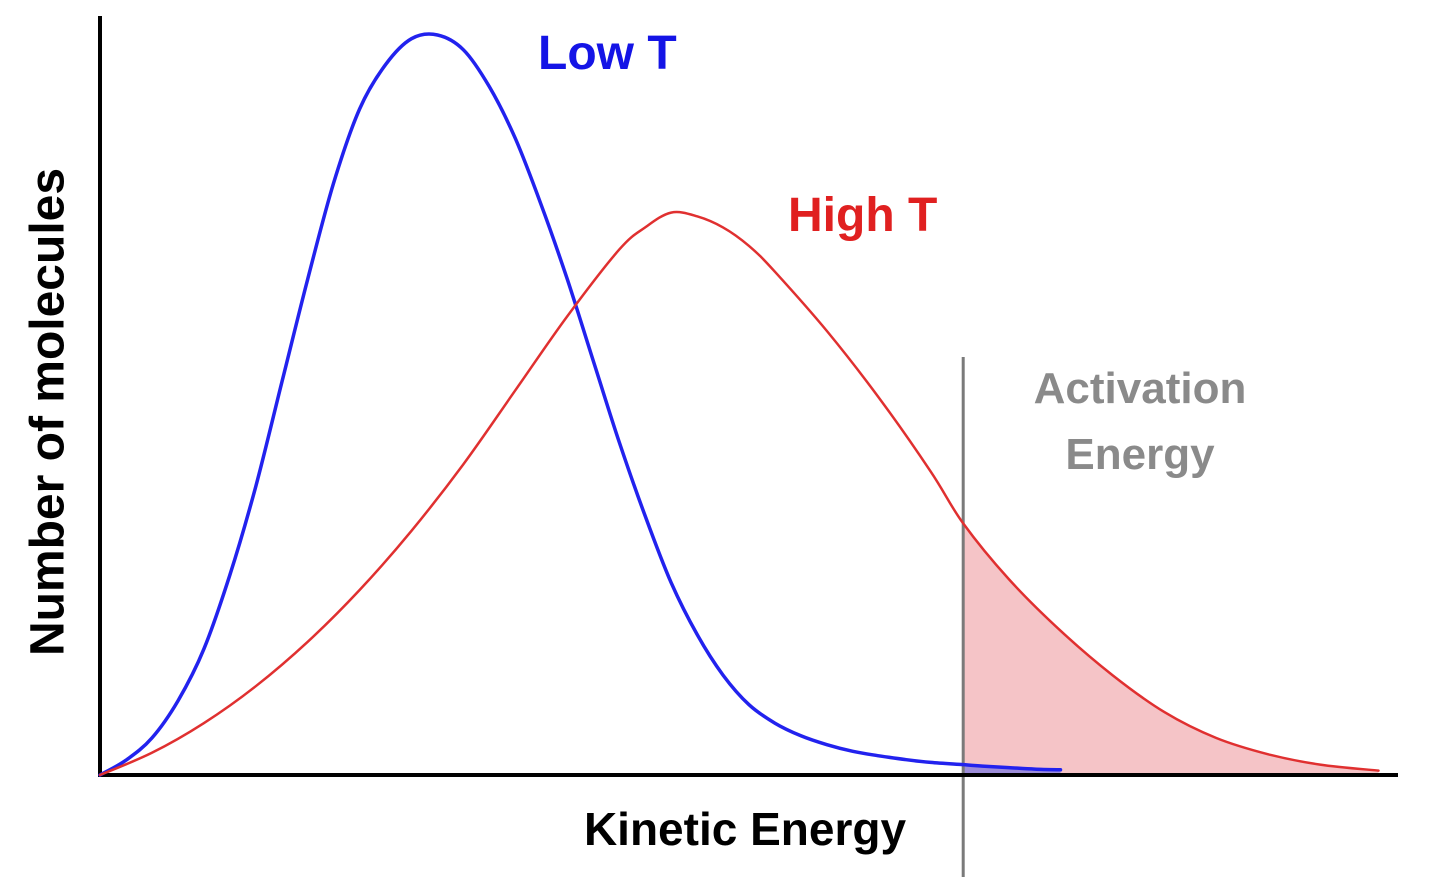  Describe the element at coordinates (745, 829) in the screenshot. I see `x-axis-label: Kinetic Energy` at that location.